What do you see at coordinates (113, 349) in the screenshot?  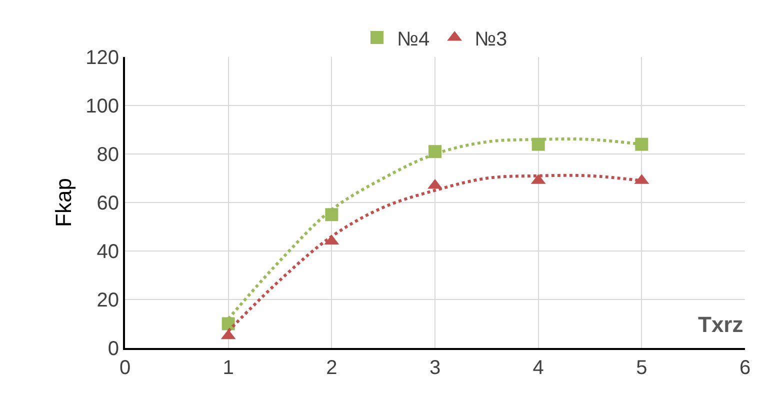 I see `y-tick-label: 0` at bounding box center [113, 349].